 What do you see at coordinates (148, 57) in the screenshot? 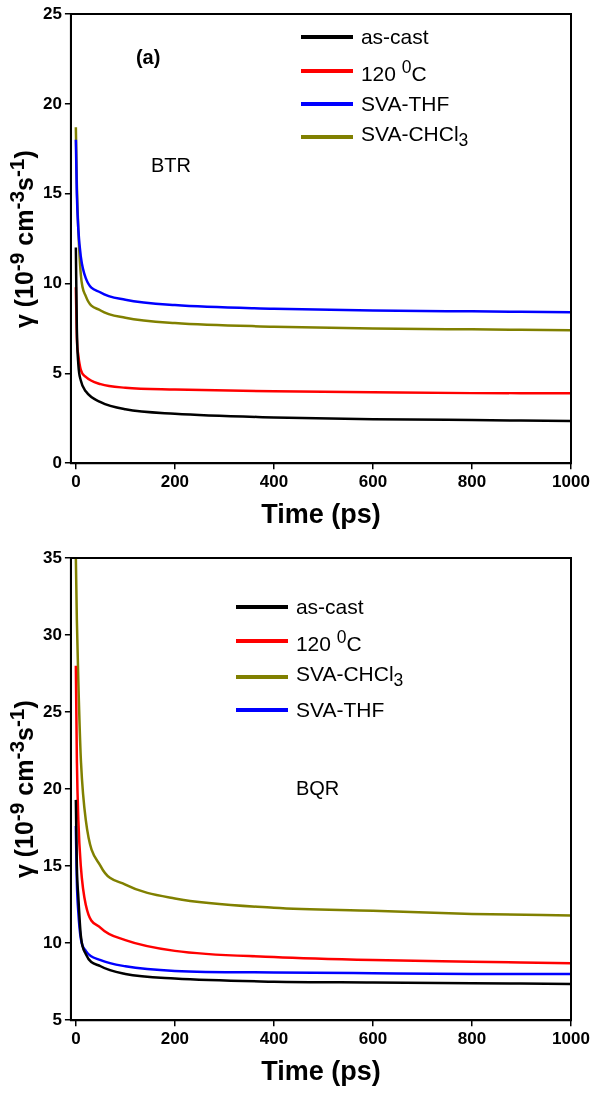
I see `annotation: (a)` at bounding box center [148, 57].